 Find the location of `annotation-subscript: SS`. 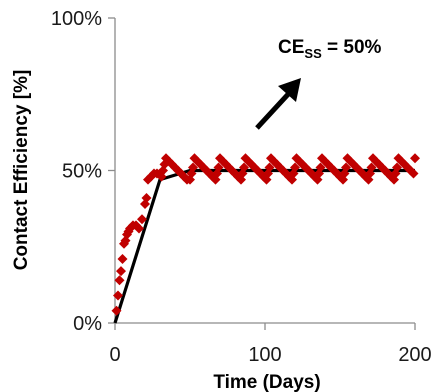

annotation-subscript: SS is located at coordinates (313, 53).